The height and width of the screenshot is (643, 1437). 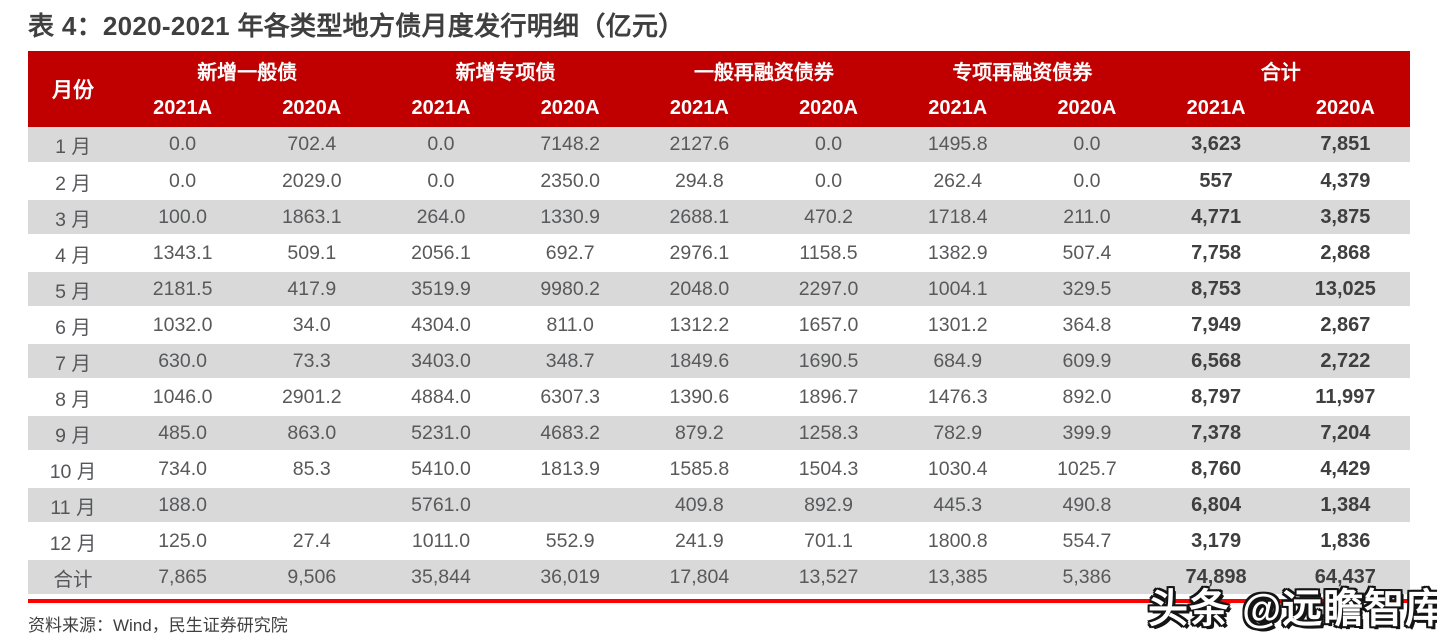 I want to click on value-cell: 1030.4, so click(x=958, y=469).